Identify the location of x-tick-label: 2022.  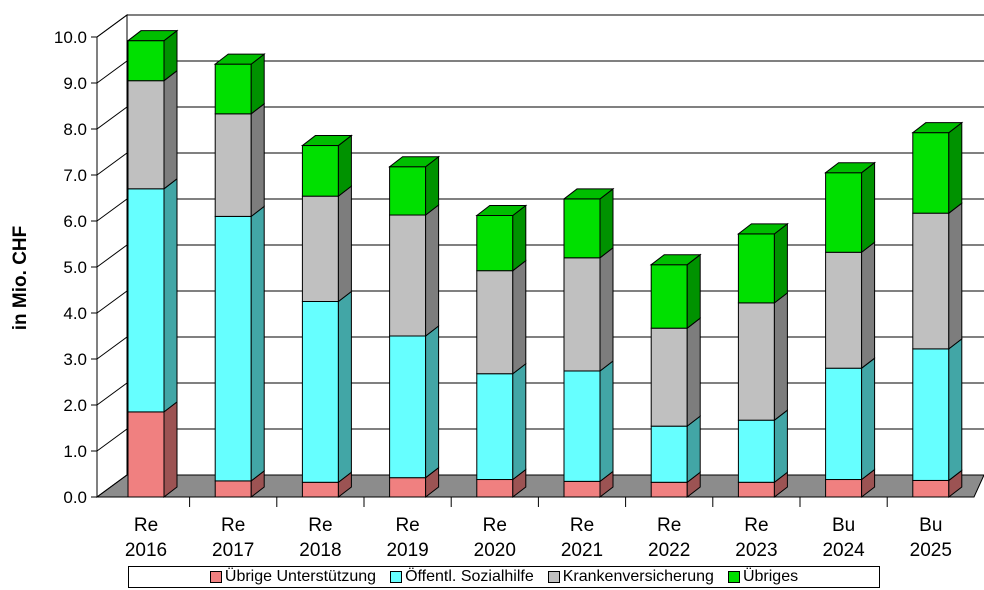
(669, 550).